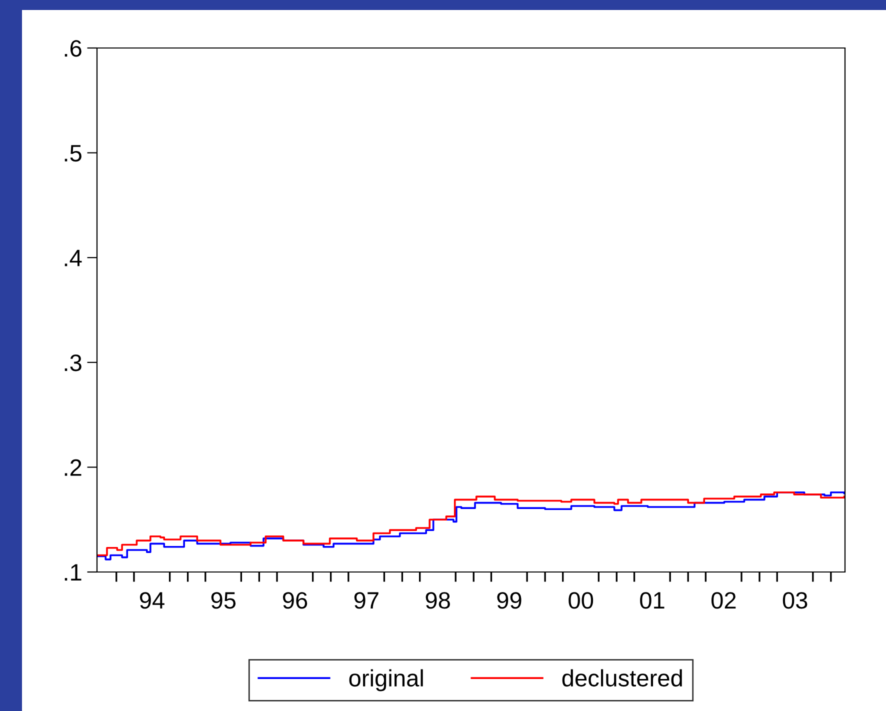 The image size is (886, 711). Describe the element at coordinates (581, 600) in the screenshot. I see `x-tick-label: 00` at that location.